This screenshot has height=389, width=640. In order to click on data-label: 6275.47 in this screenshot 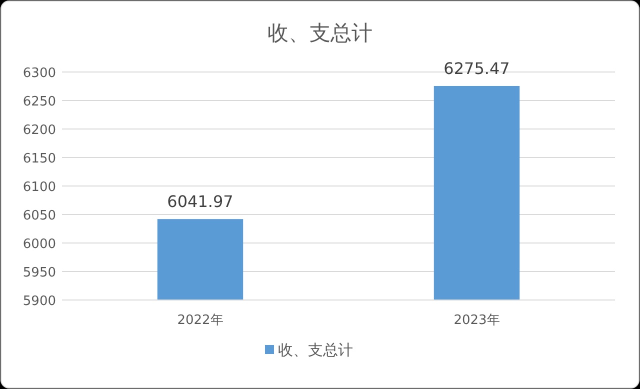, I will do `click(477, 68)`.